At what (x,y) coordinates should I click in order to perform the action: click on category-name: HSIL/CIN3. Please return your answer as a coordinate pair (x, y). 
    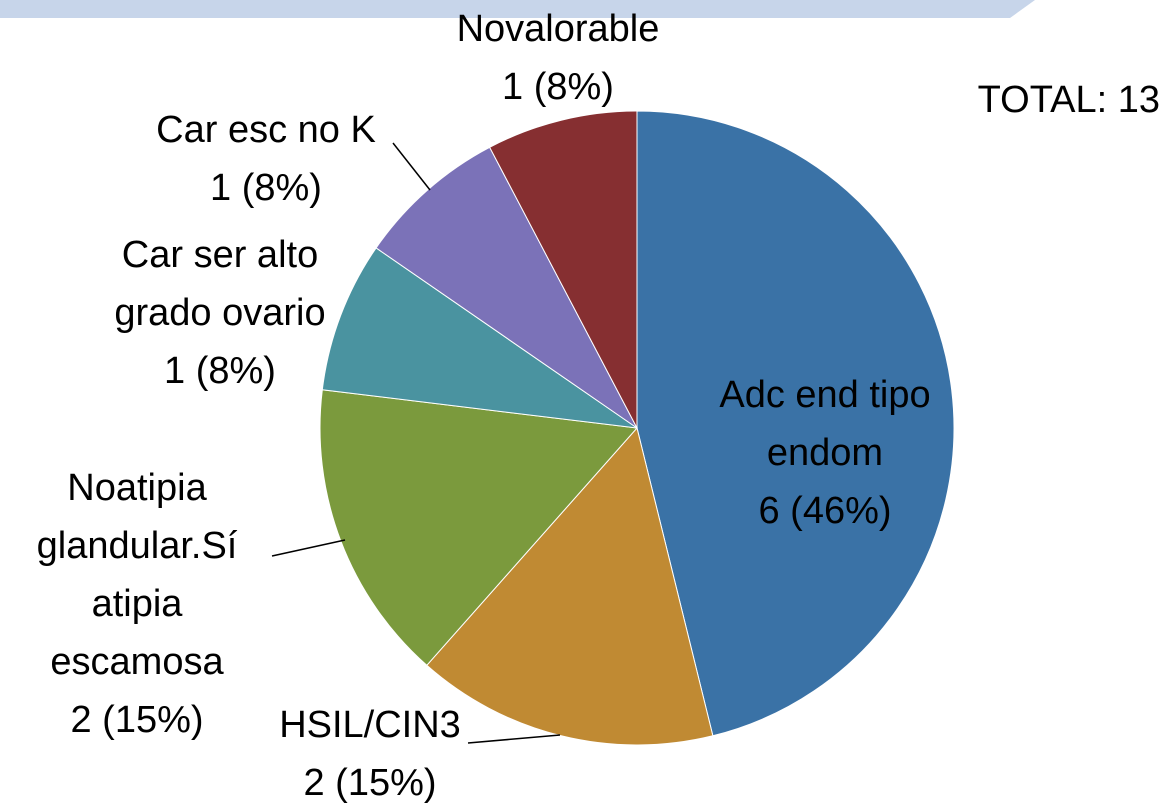
    Looking at the image, I should click on (370, 725).